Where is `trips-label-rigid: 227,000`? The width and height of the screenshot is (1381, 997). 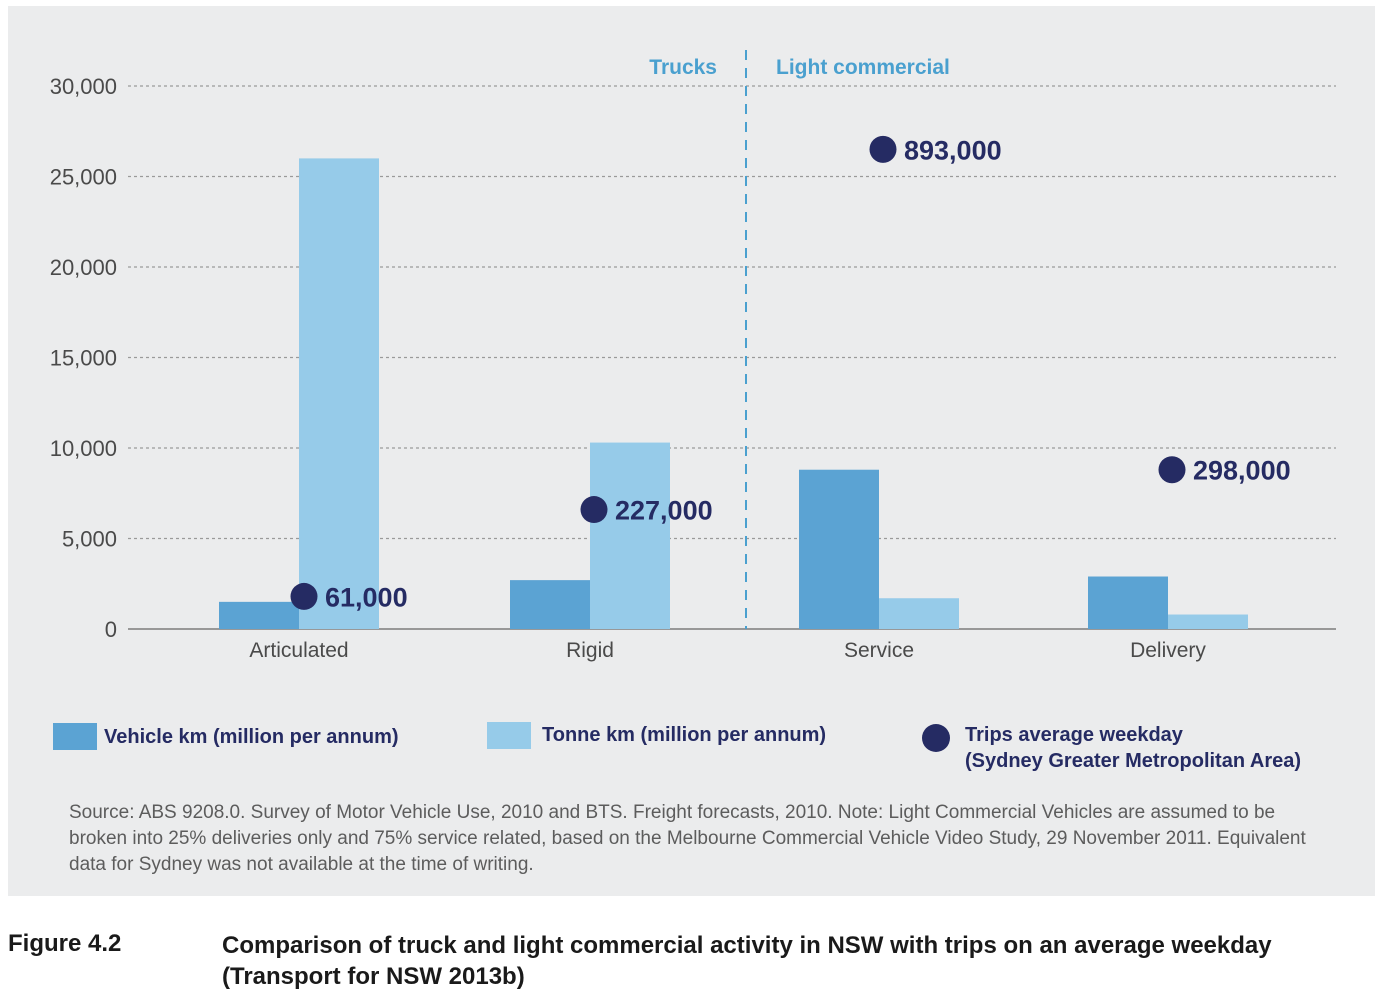
trips-label-rigid: 227,000 is located at coordinates (664, 511).